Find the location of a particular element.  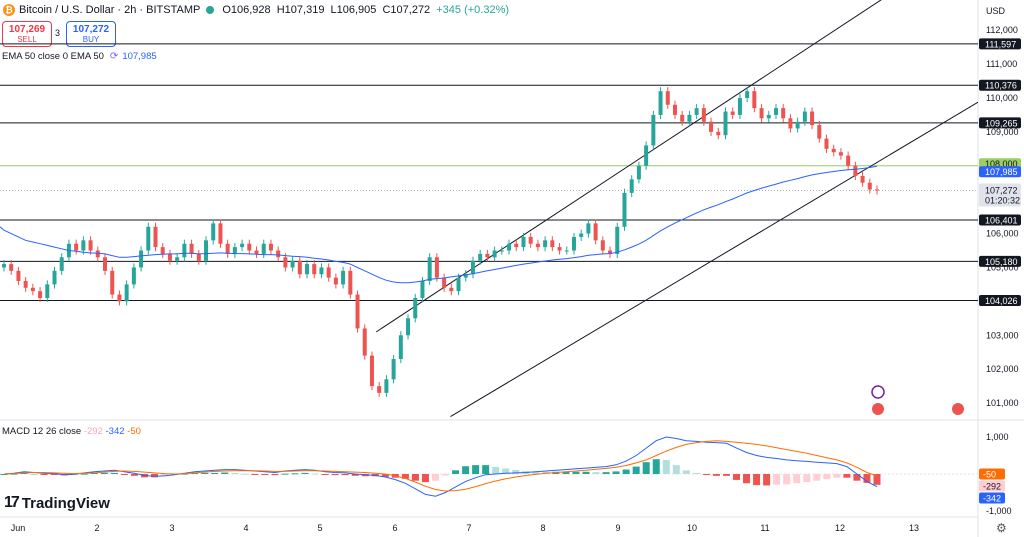

sell-button: 107,269 SELL is located at coordinates (27, 34).